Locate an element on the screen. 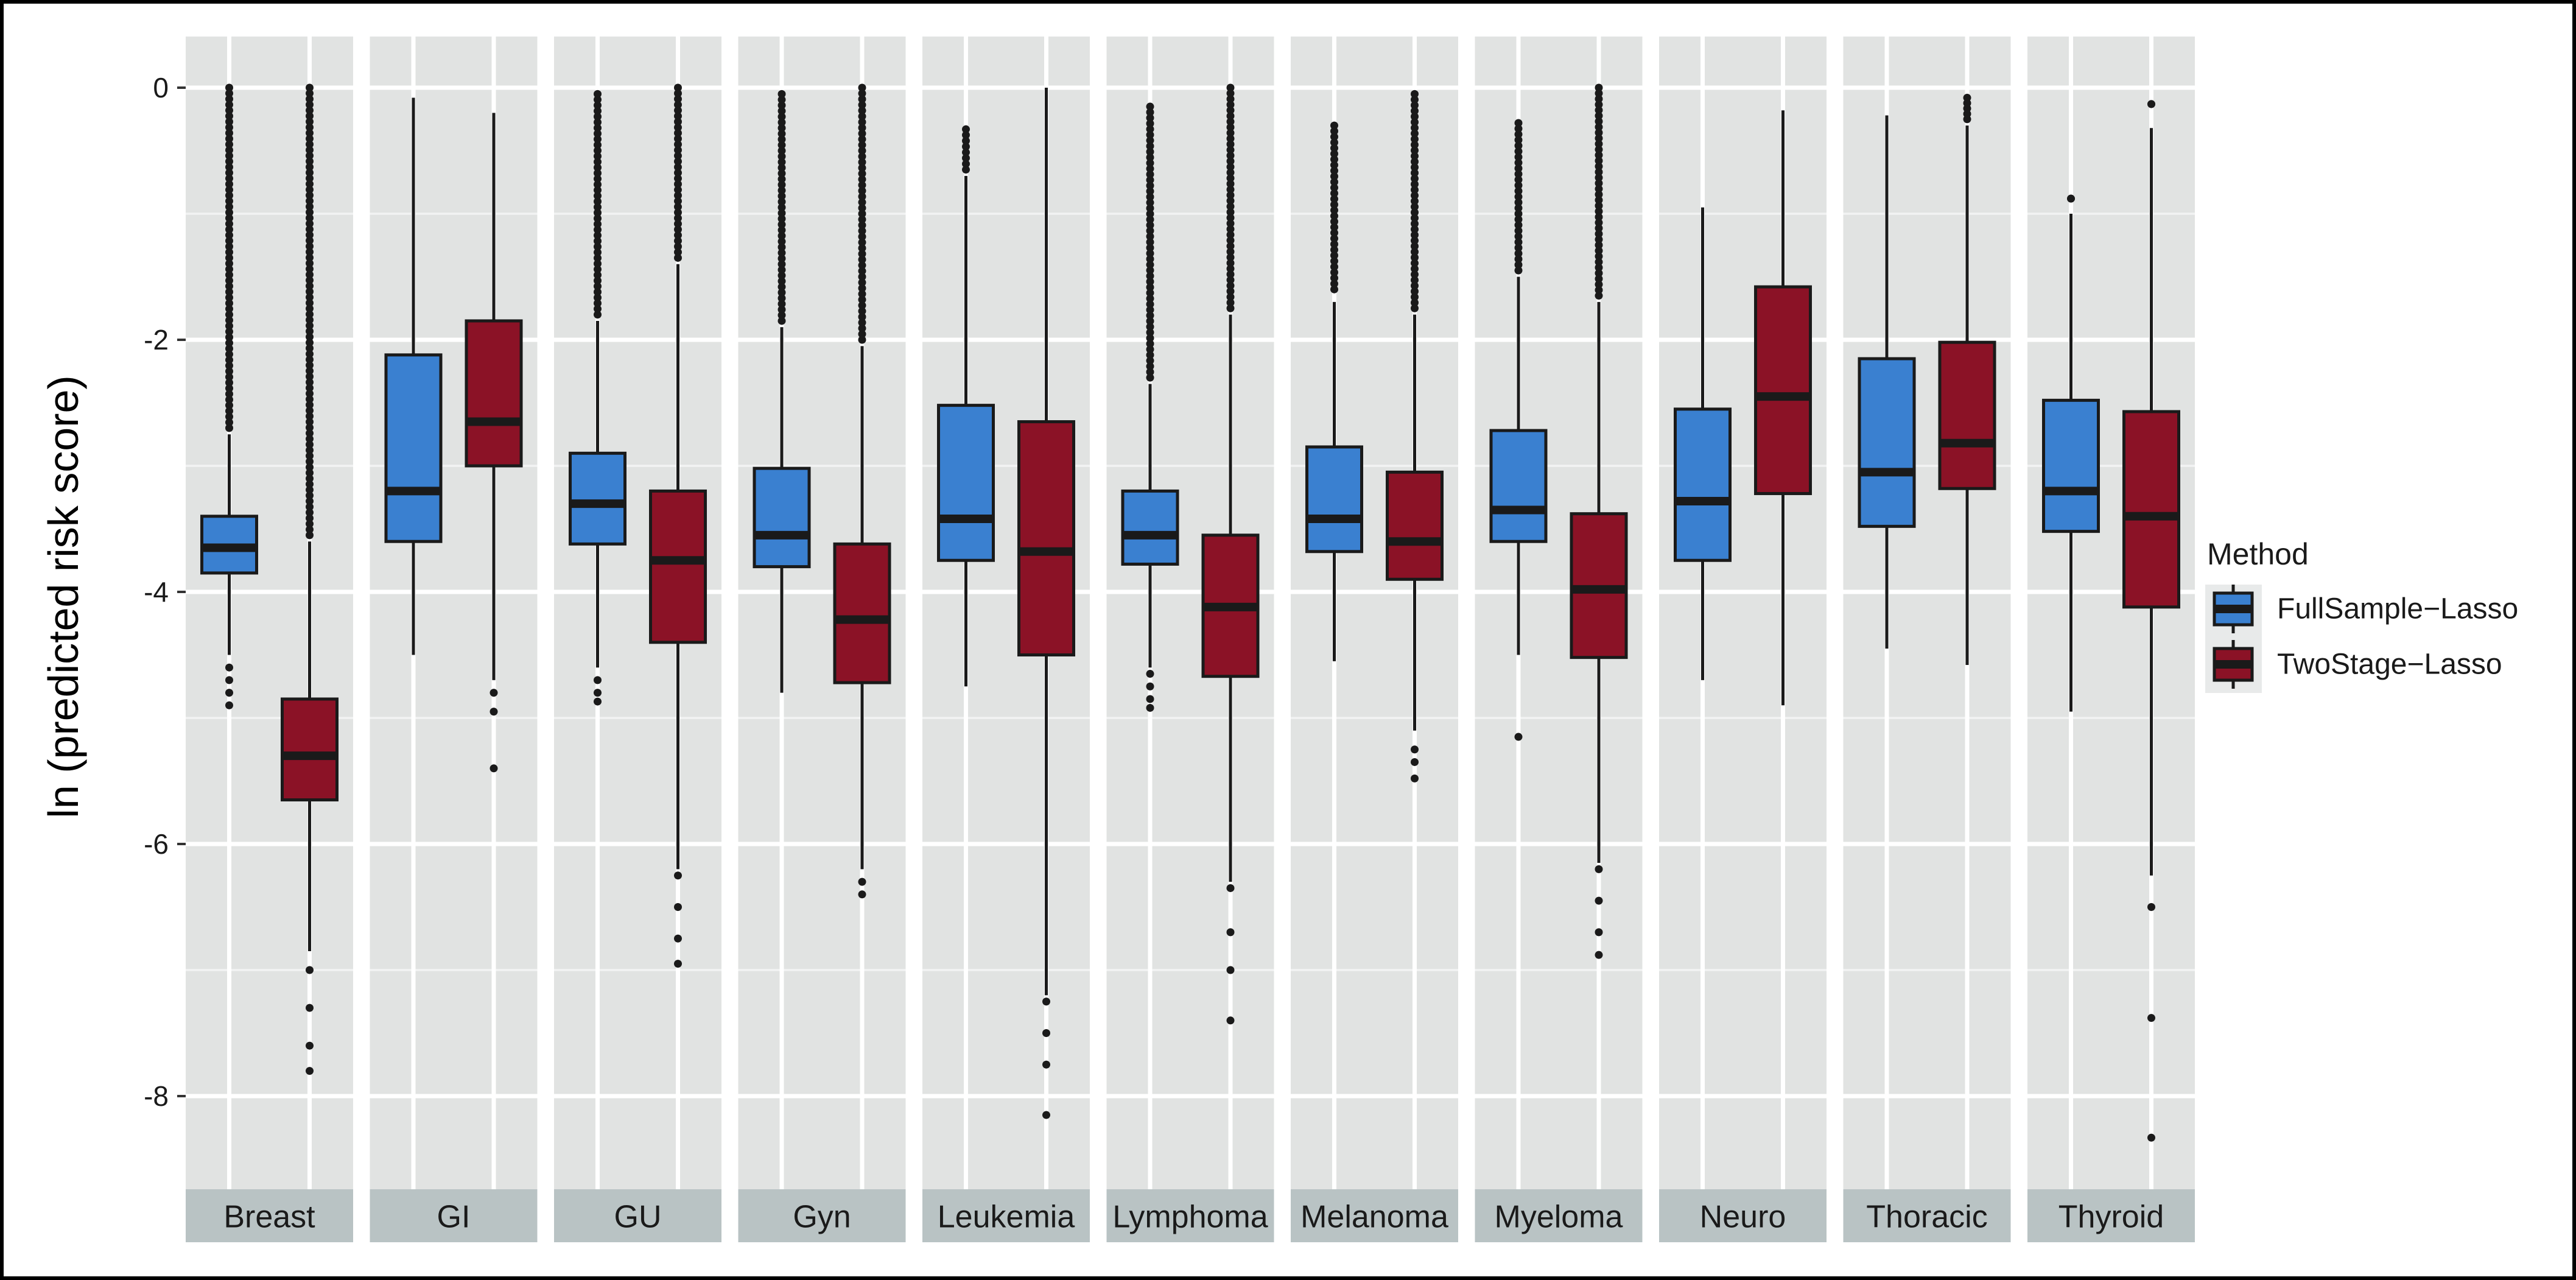  facet-strip-label: GI is located at coordinates (454, 1217).